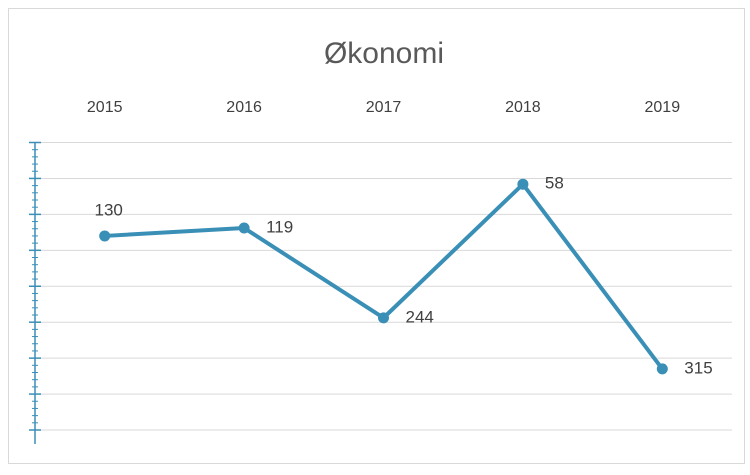  I want to click on data-label: 315, so click(698, 367).